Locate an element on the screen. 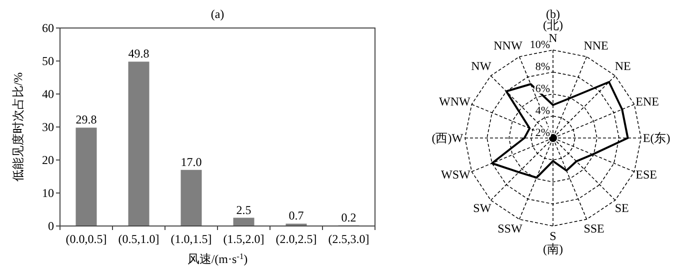 This screenshot has height=275, width=700. data-label: 29.8 is located at coordinates (86, 119).